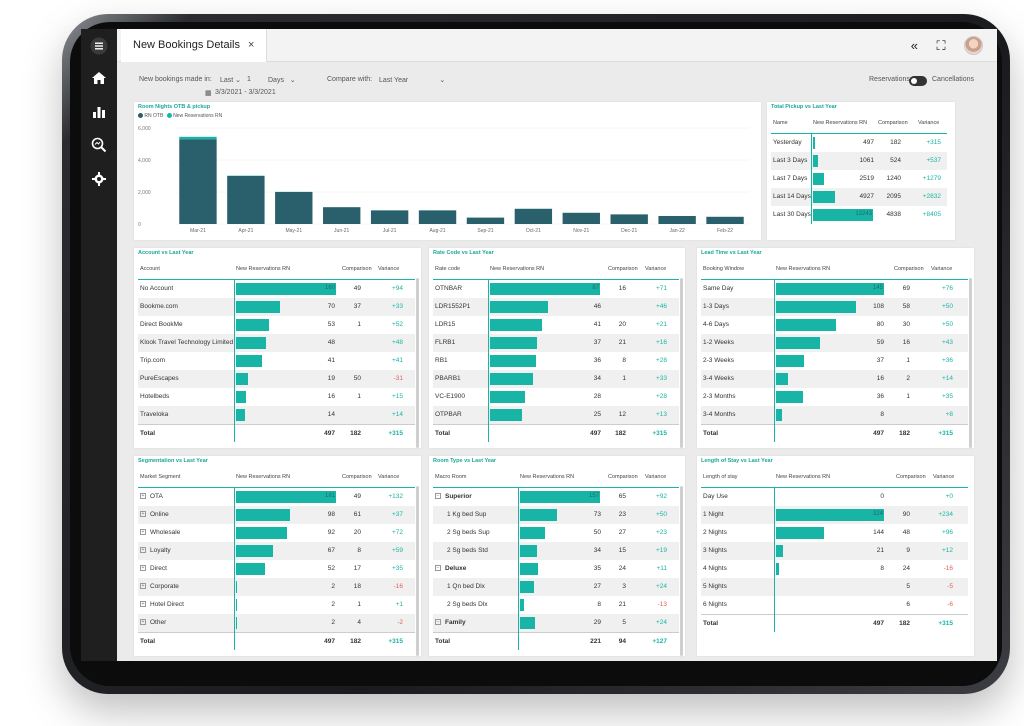  I want to click on lead-row: 3-4 Months 8 +8, so click(834, 415).